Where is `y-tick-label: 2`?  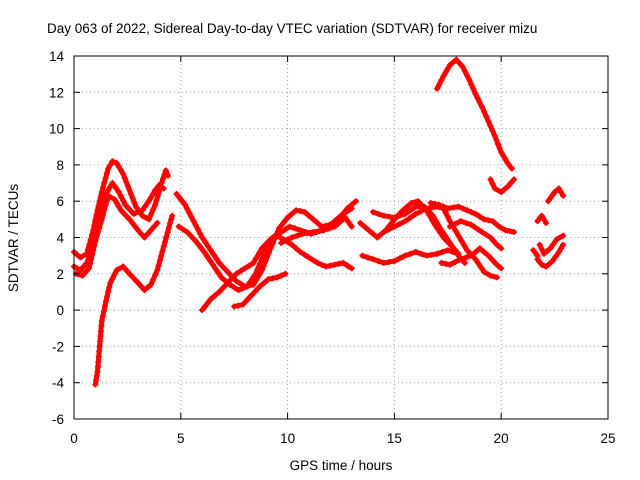 y-tick-label: 2 is located at coordinates (60, 274).